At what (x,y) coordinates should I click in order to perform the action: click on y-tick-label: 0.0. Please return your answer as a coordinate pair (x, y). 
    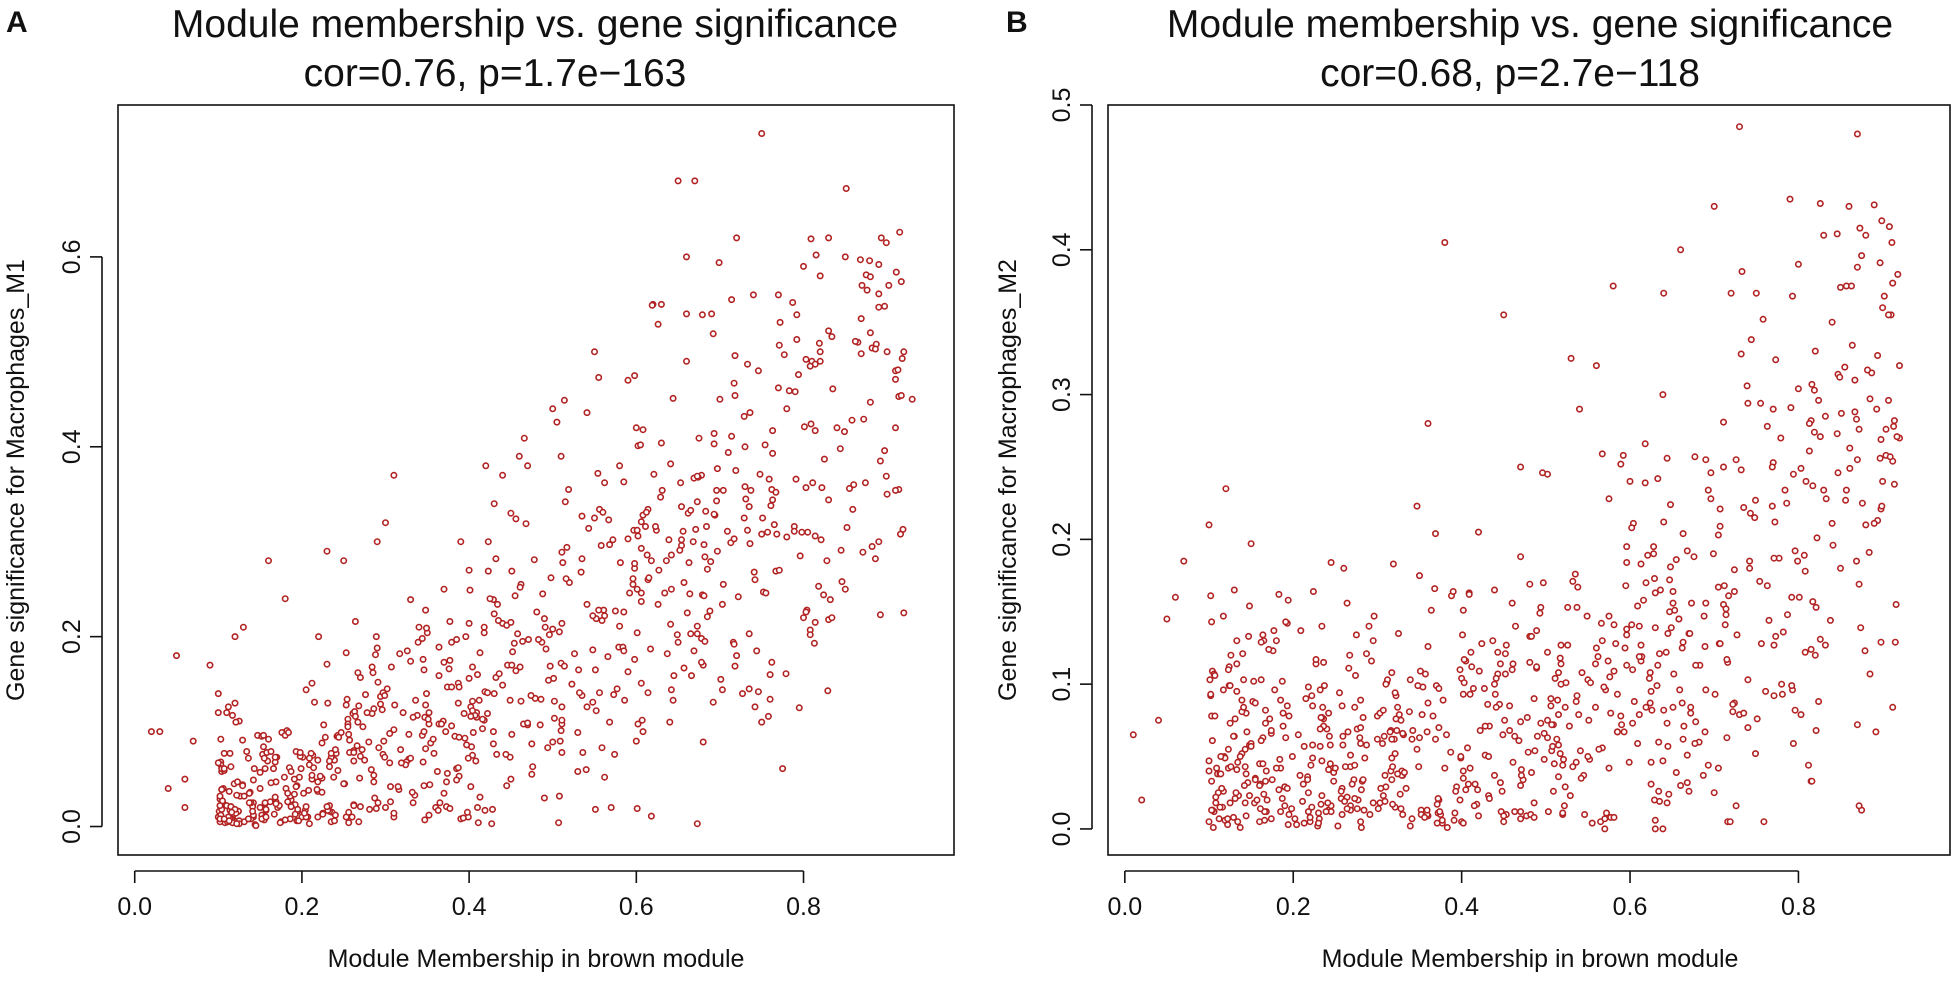
    Looking at the image, I should click on (1062, 829).